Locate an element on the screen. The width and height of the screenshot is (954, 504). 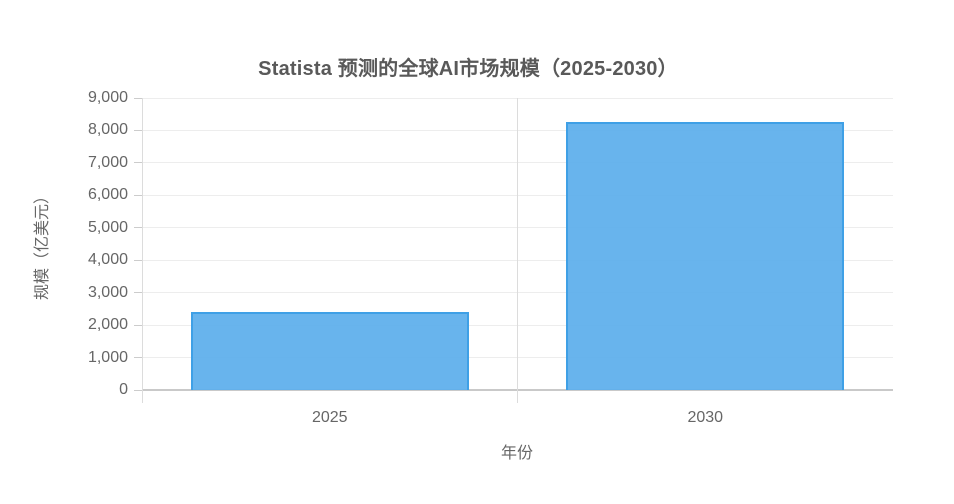
y-tick-label: 8,000 is located at coordinates (107, 130).